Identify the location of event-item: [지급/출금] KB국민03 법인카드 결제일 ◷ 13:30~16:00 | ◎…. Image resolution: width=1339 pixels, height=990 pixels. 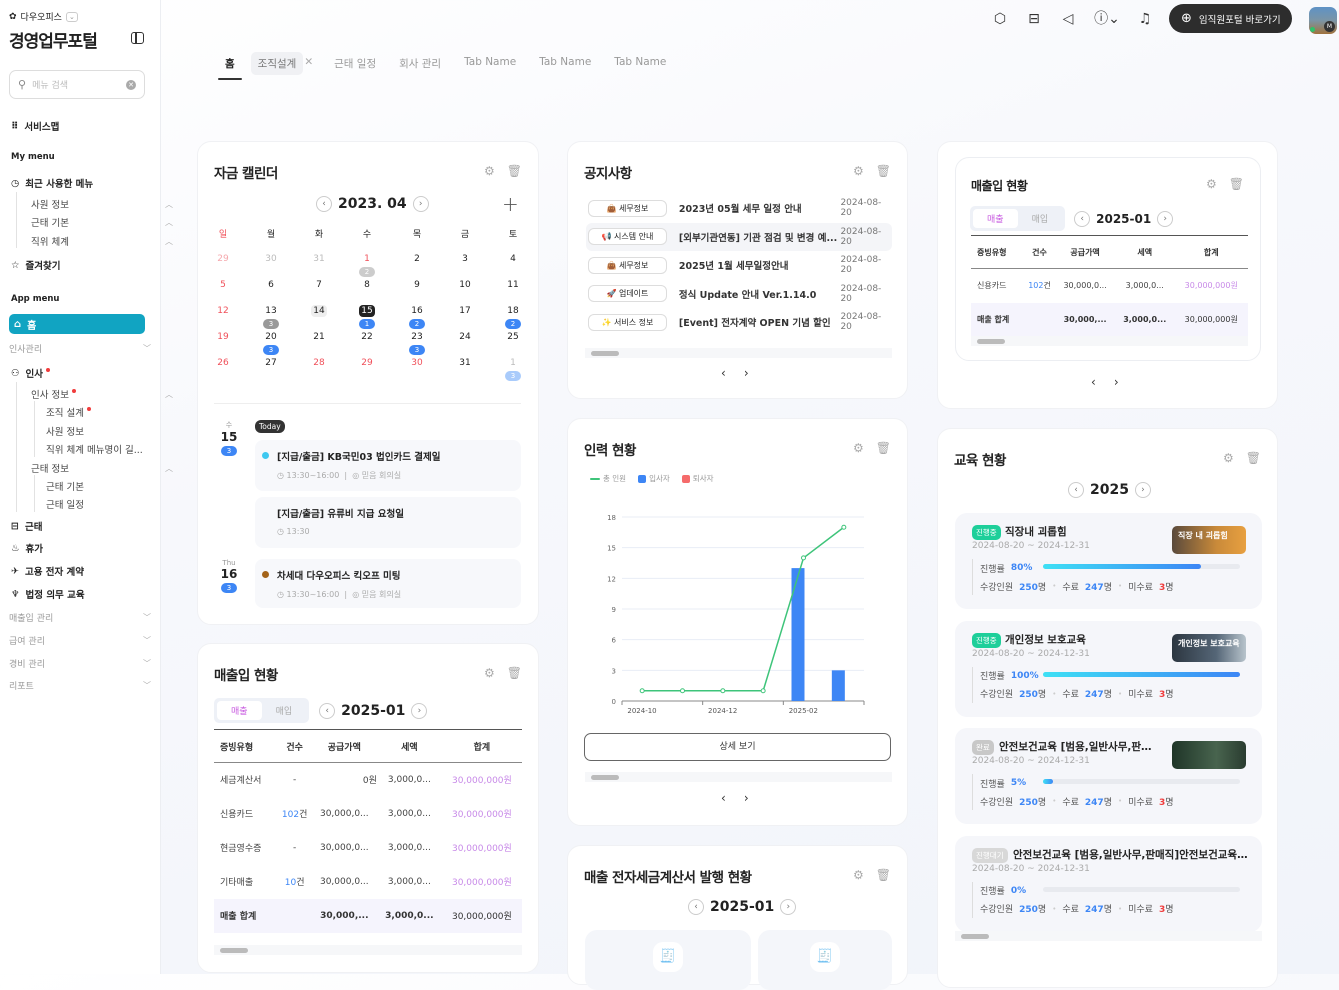
(388, 465).